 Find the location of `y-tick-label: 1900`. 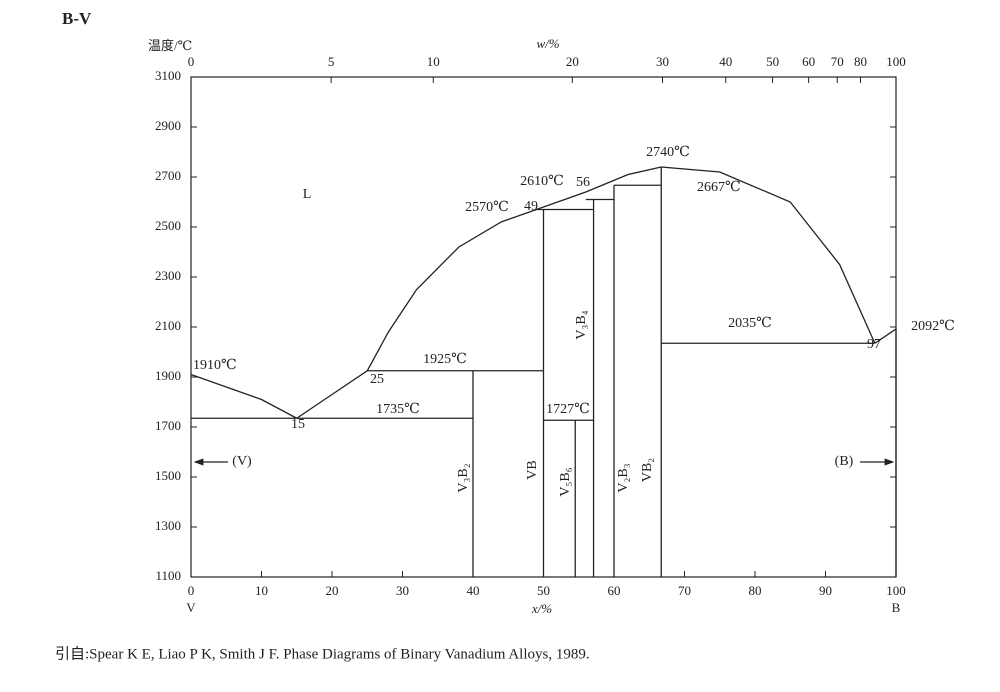

y-tick-label: 1900 is located at coordinates (168, 375).